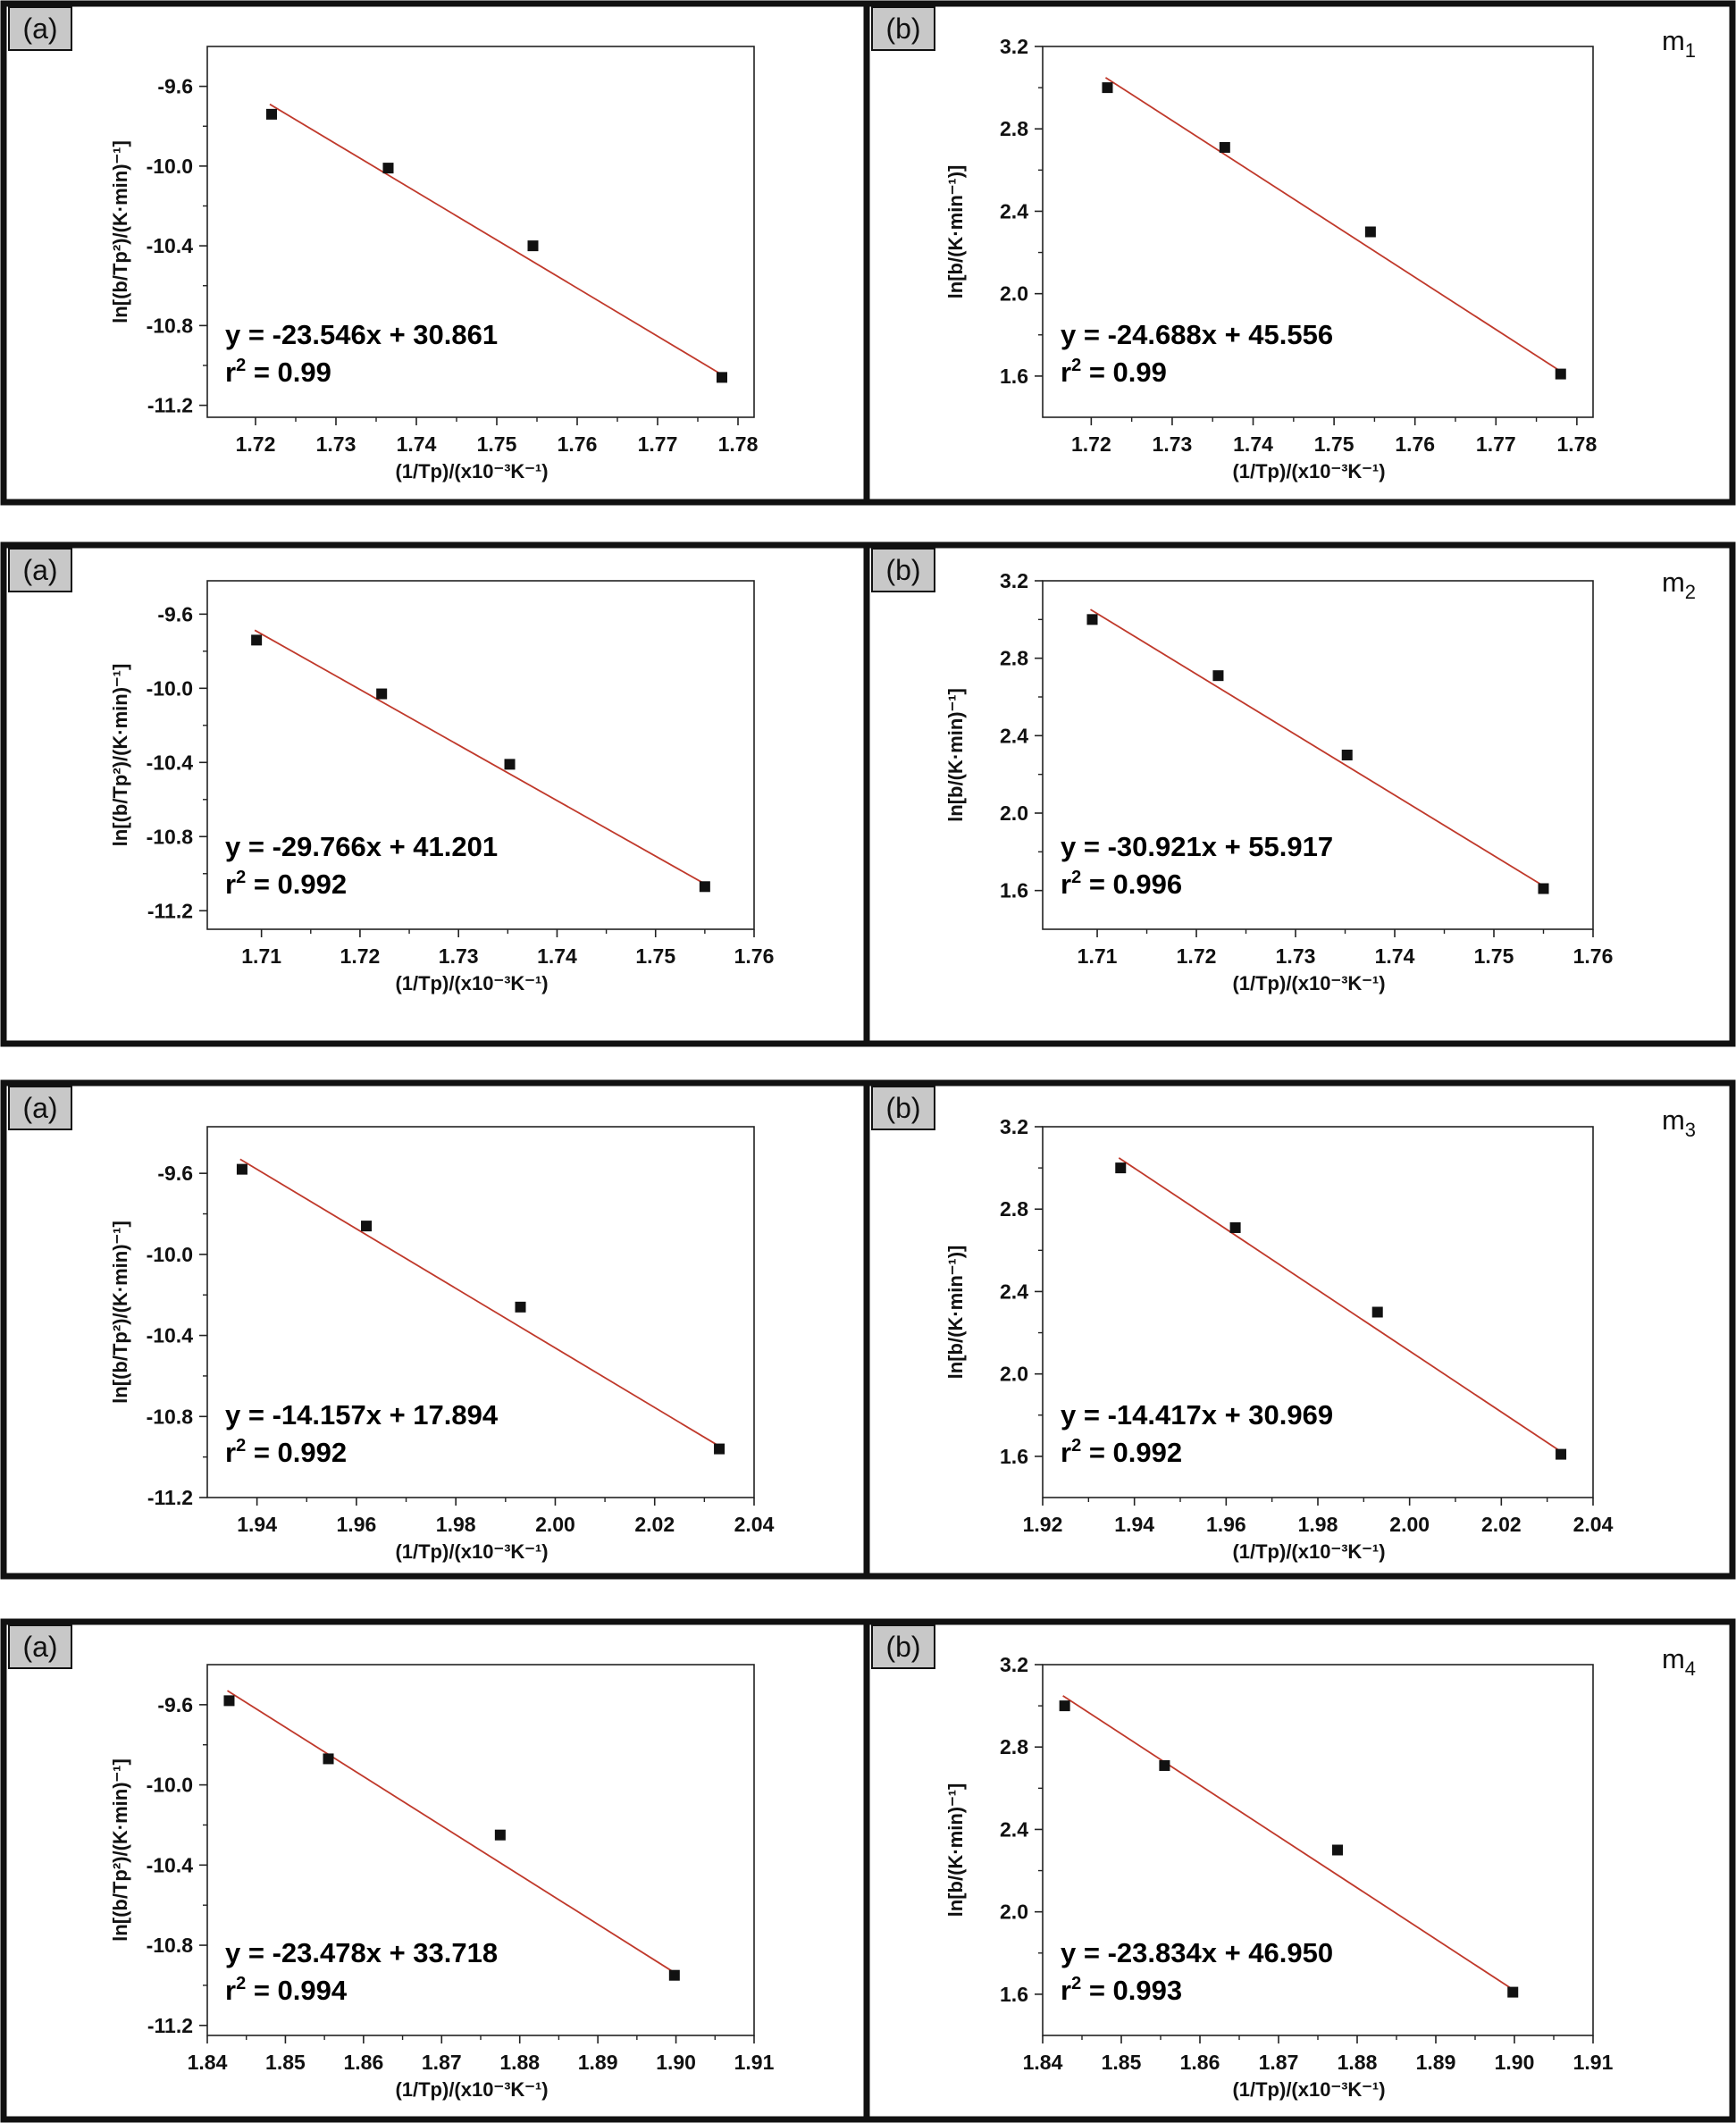  Describe the element at coordinates (1593, 1524) in the screenshot. I see `x-tick-label: 2.04` at that location.